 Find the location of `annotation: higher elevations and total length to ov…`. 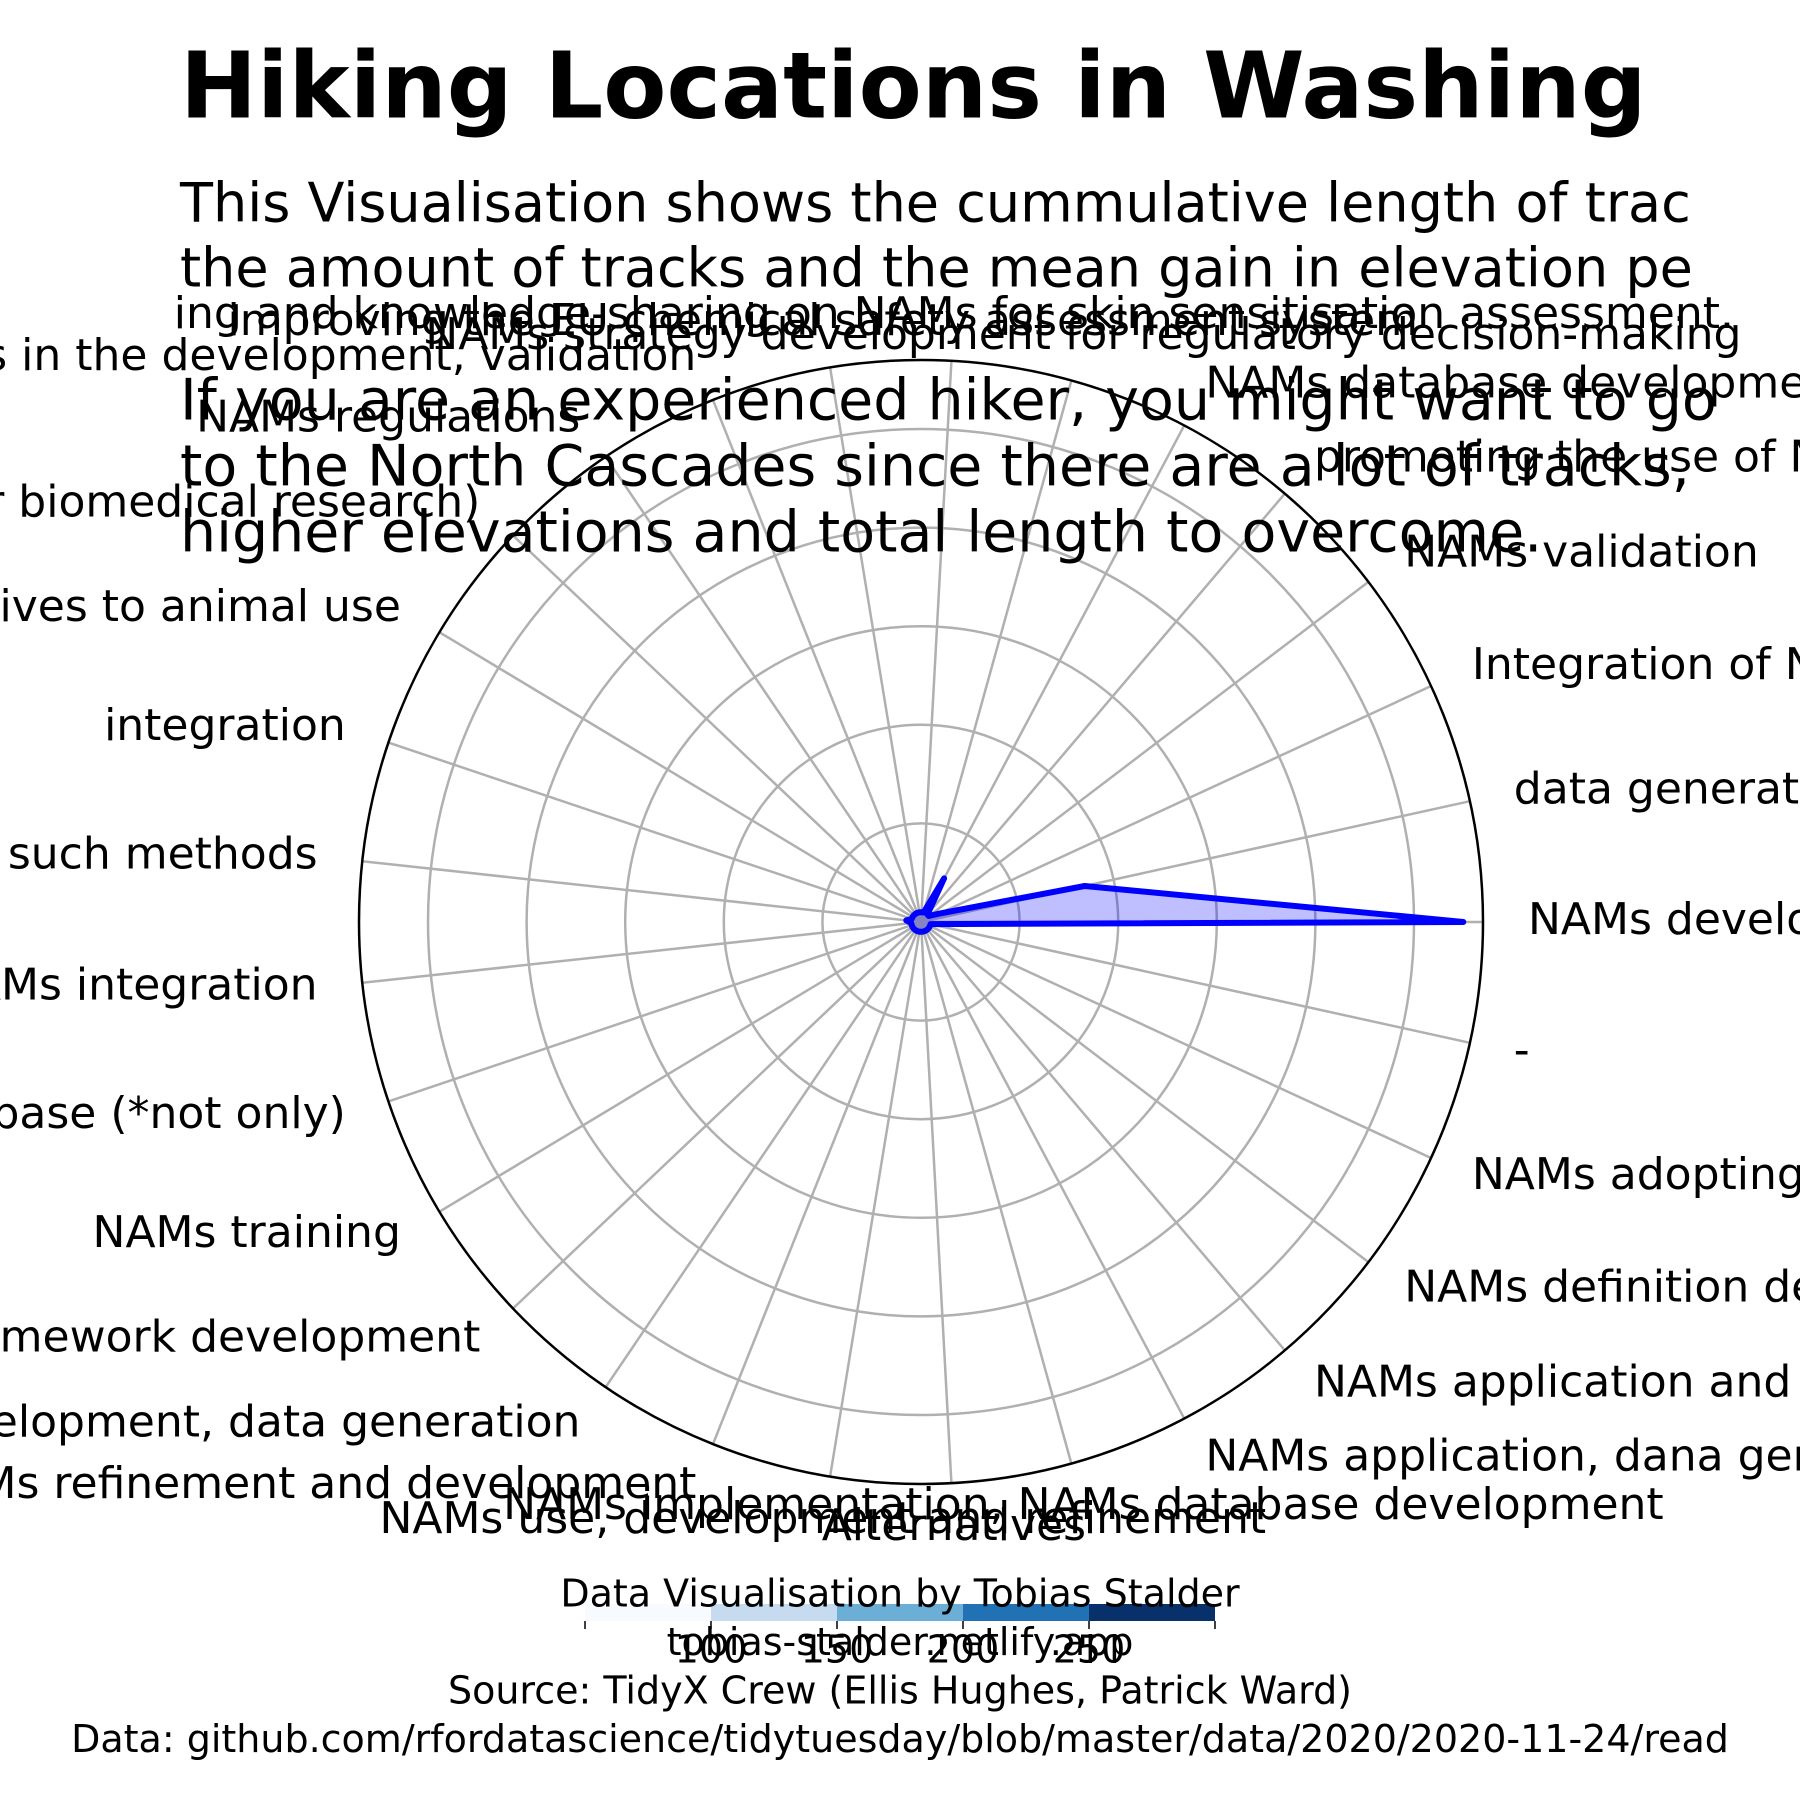

annotation: higher elevations and total length to ov… is located at coordinates (861, 533).